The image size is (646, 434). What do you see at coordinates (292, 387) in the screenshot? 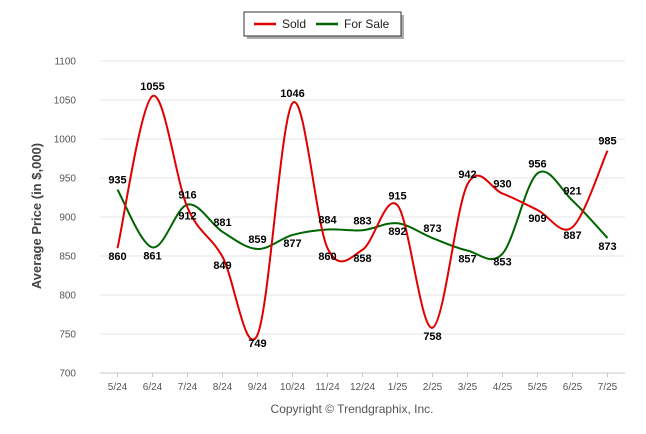
I see `x-tick-label: 10/24` at bounding box center [292, 387].